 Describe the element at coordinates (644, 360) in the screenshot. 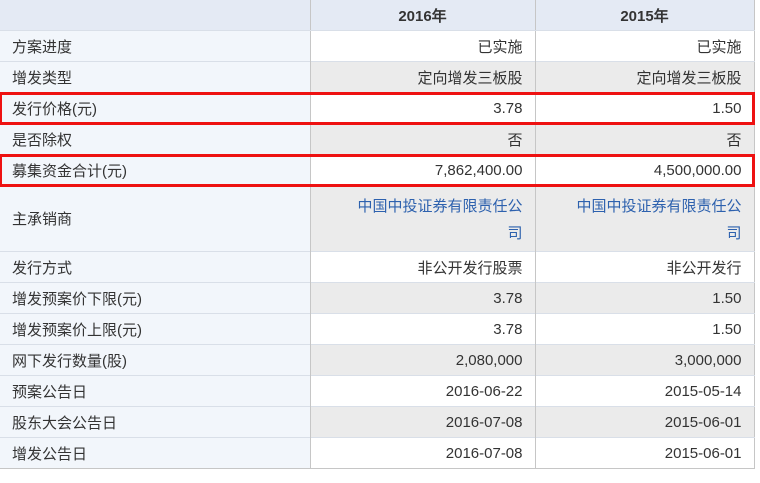

I see `value-2015: 3,000,000` at that location.